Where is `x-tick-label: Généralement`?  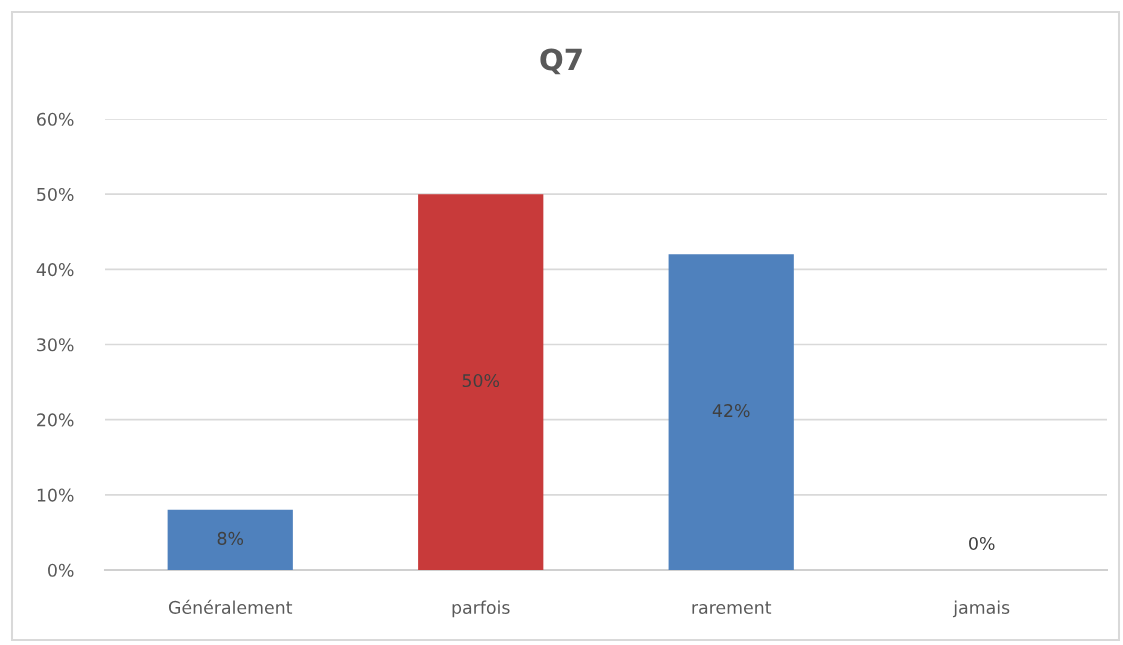
x-tick-label: Généralement is located at coordinates (230, 606).